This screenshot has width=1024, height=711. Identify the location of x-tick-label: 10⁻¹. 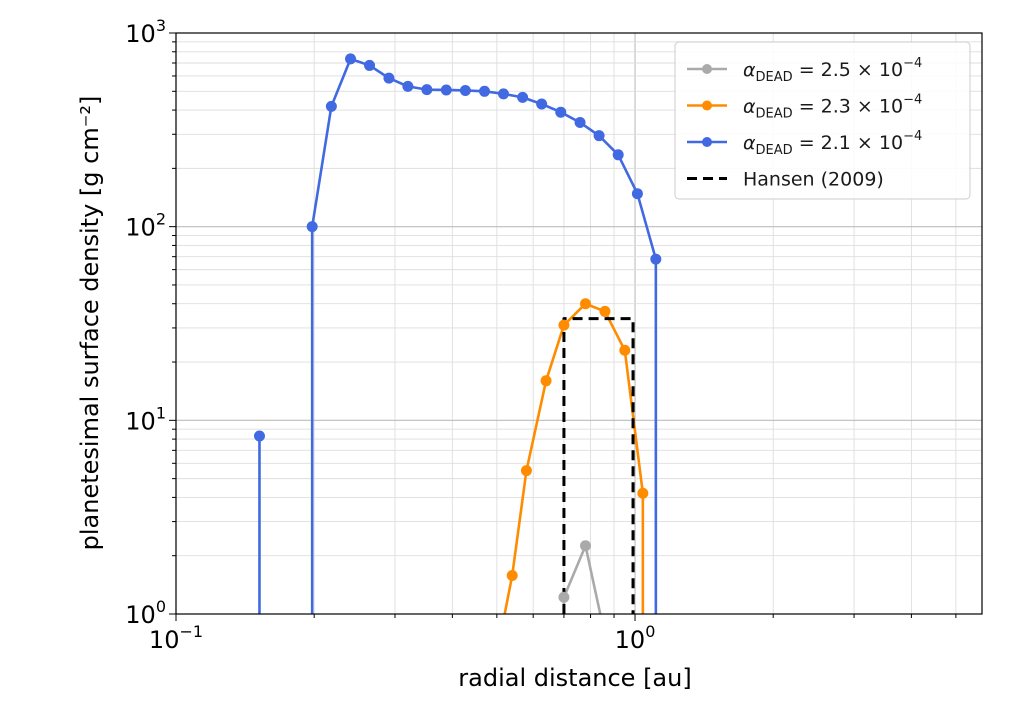
(176, 638).